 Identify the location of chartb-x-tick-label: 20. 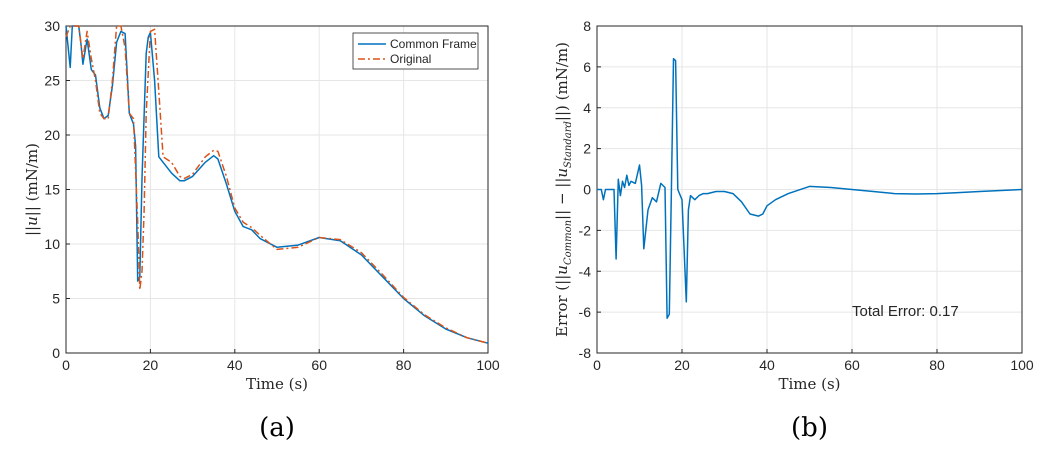
(682, 365).